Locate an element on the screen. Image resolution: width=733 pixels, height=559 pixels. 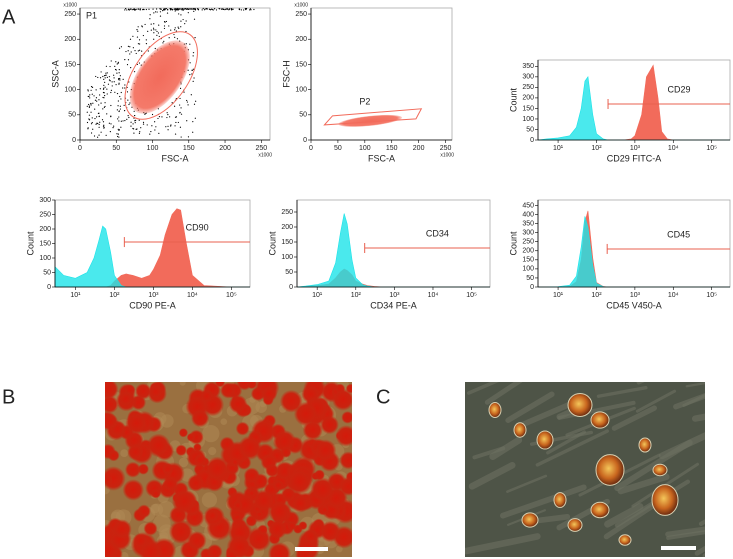
y-tick-label: 350 is located at coordinates (528, 223).